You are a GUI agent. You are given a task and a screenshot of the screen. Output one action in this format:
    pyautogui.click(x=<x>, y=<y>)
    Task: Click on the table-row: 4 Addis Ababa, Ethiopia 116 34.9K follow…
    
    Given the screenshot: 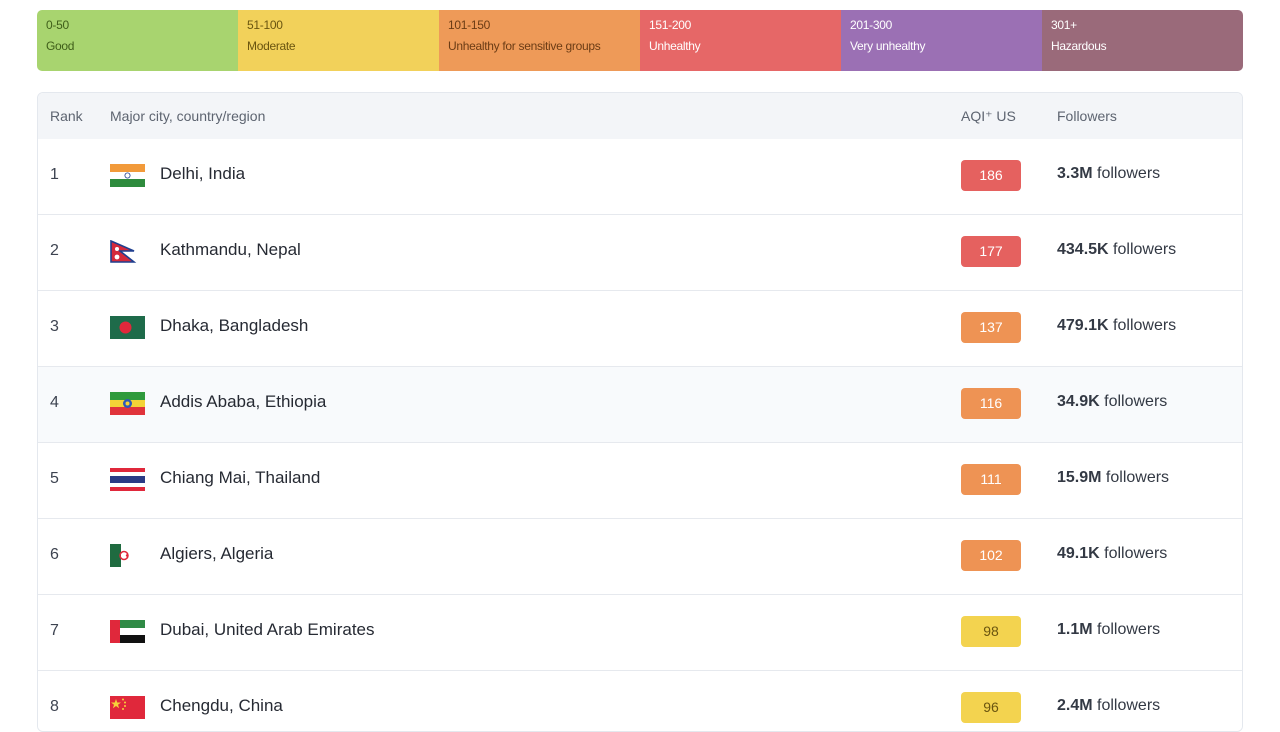 What is the action you would take?
    pyautogui.click(x=640, y=405)
    